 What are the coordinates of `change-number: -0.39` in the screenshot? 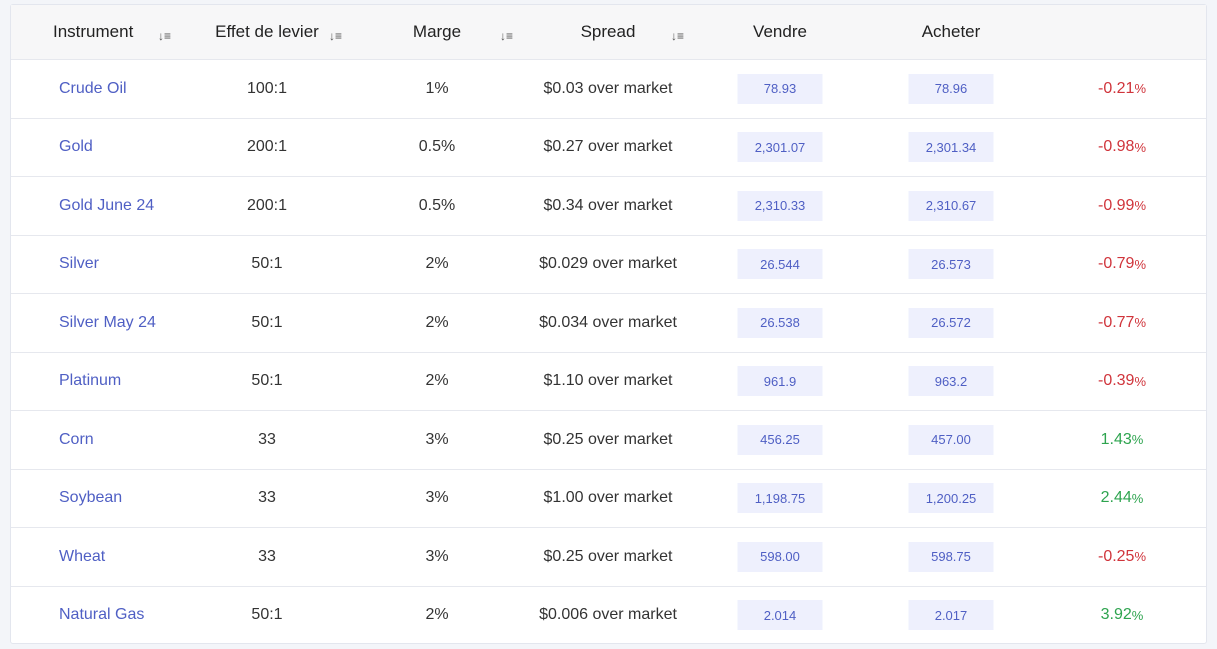 It's located at (1116, 381).